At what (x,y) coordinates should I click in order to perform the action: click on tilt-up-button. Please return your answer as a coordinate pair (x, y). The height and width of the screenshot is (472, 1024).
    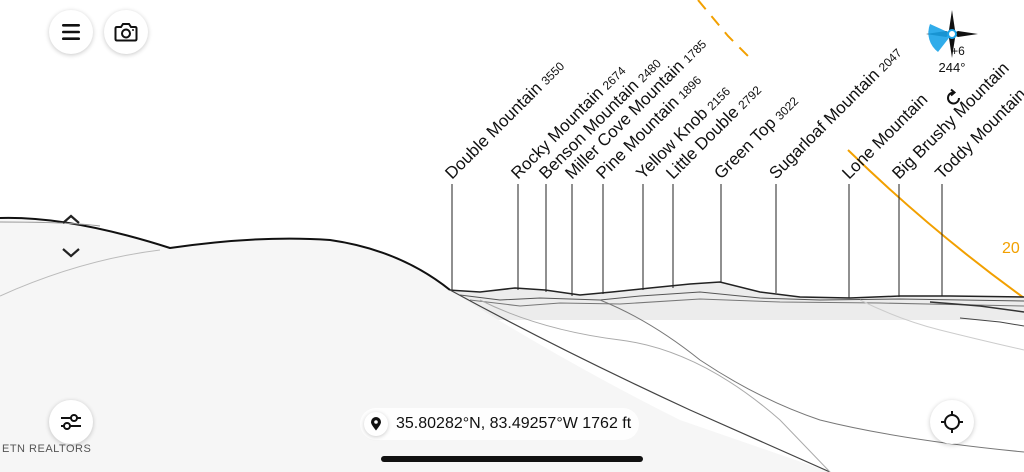
    Looking at the image, I should click on (71, 219).